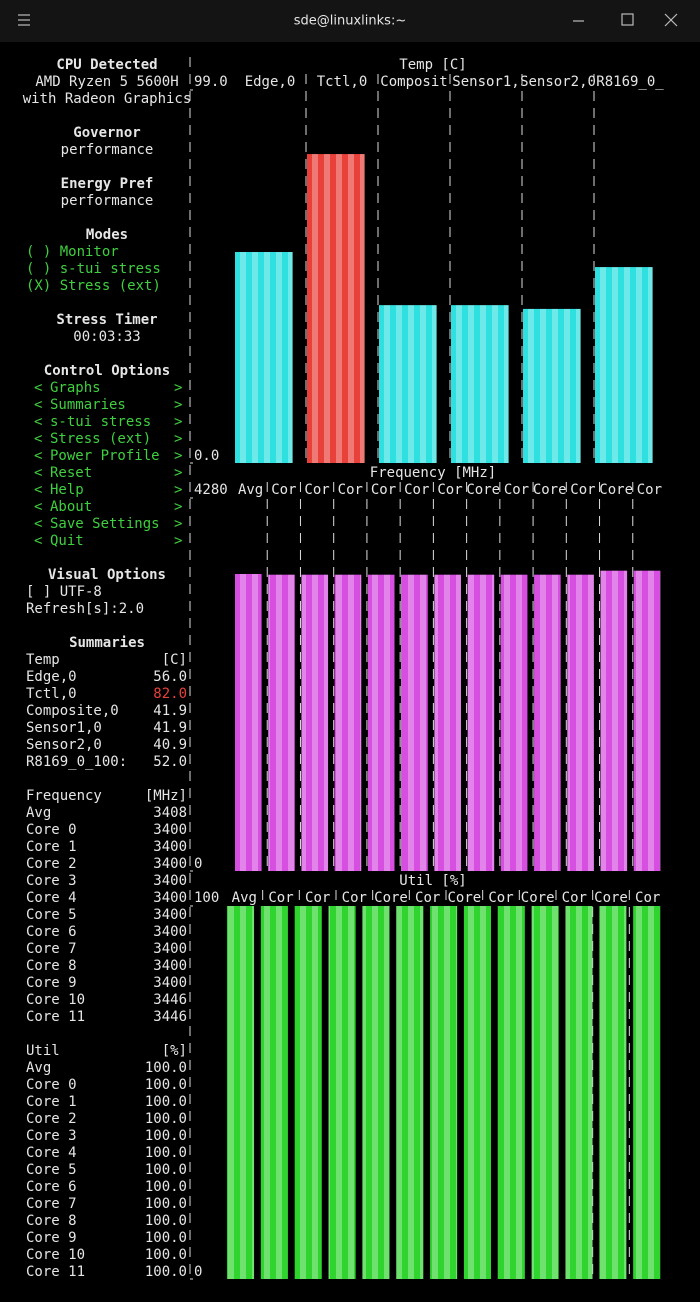 Image resolution: width=700 pixels, height=1302 pixels. Describe the element at coordinates (88, 405) in the screenshot. I see `menu-item: Summaries` at that location.